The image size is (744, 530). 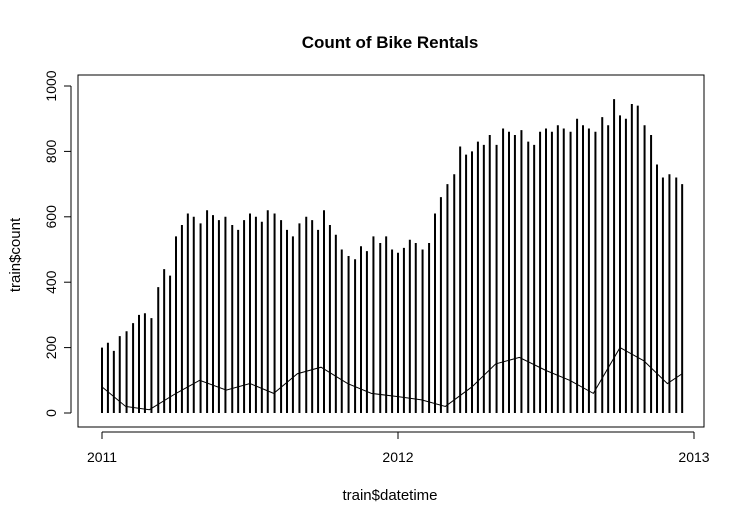 What do you see at coordinates (51, 85) in the screenshot?
I see `y-tick-label-5: 1000` at bounding box center [51, 85].